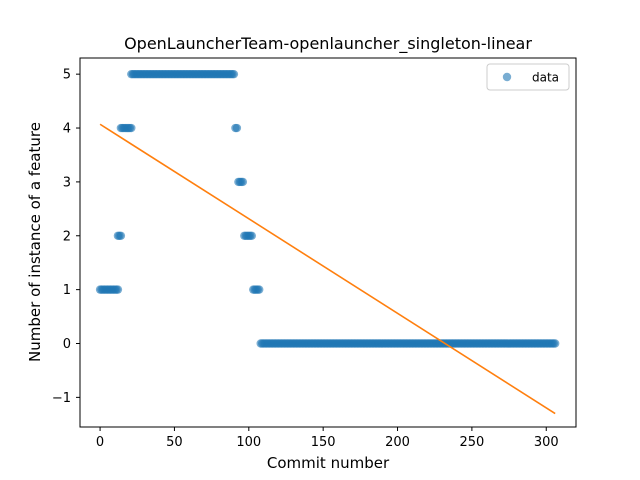 The height and width of the screenshot is (480, 640). What do you see at coordinates (61, 398) in the screenshot?
I see `y-tick-label: −1` at bounding box center [61, 398].